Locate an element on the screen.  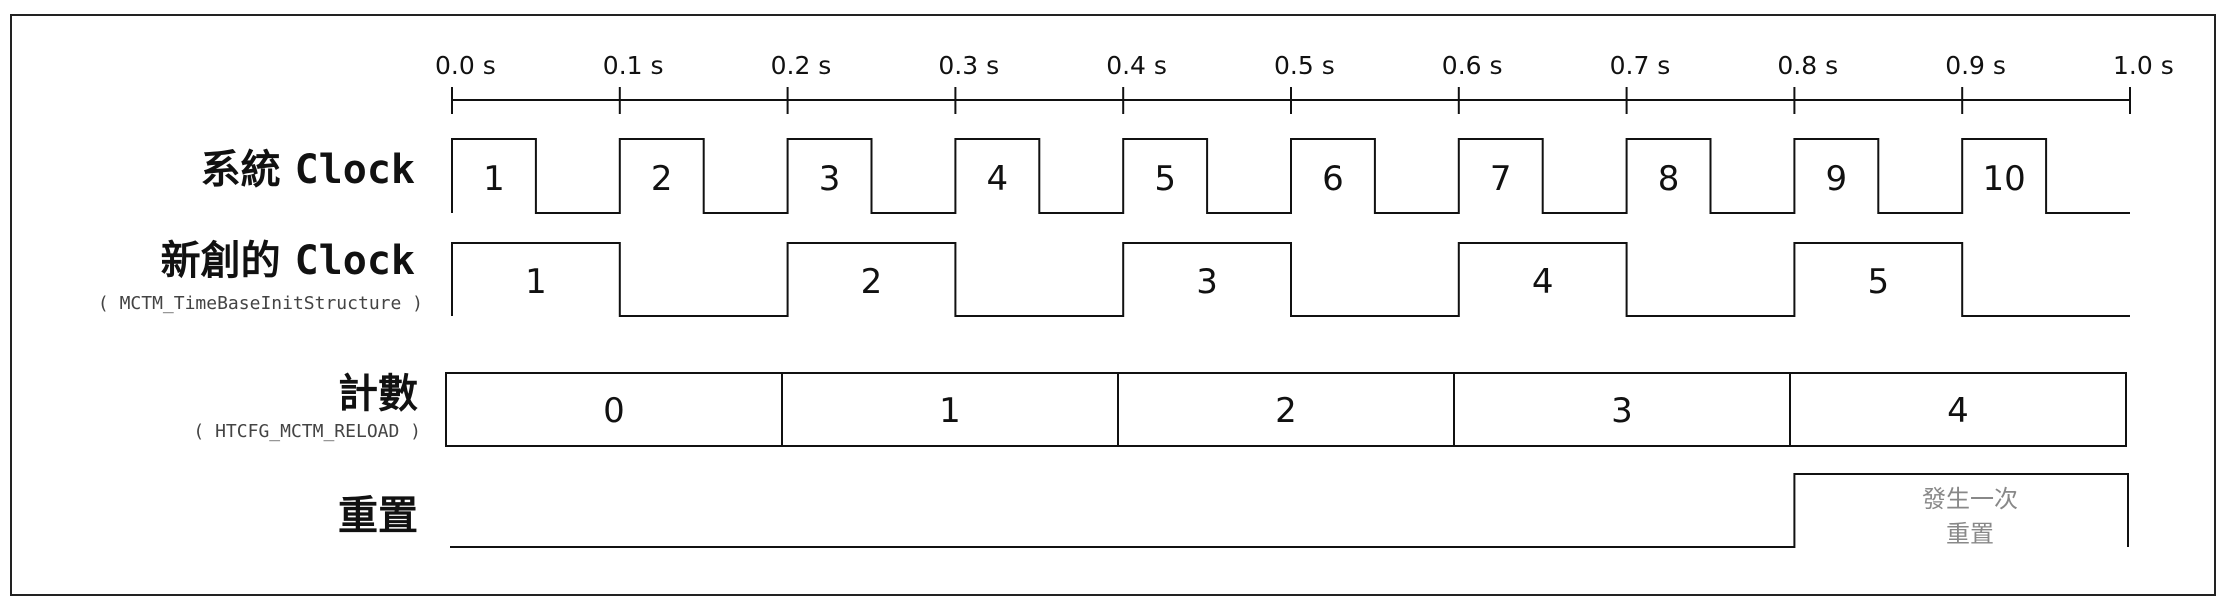
new-clock-sublabel: ( MCTM_TimeBaseInitStructure ) is located at coordinates (260, 303).